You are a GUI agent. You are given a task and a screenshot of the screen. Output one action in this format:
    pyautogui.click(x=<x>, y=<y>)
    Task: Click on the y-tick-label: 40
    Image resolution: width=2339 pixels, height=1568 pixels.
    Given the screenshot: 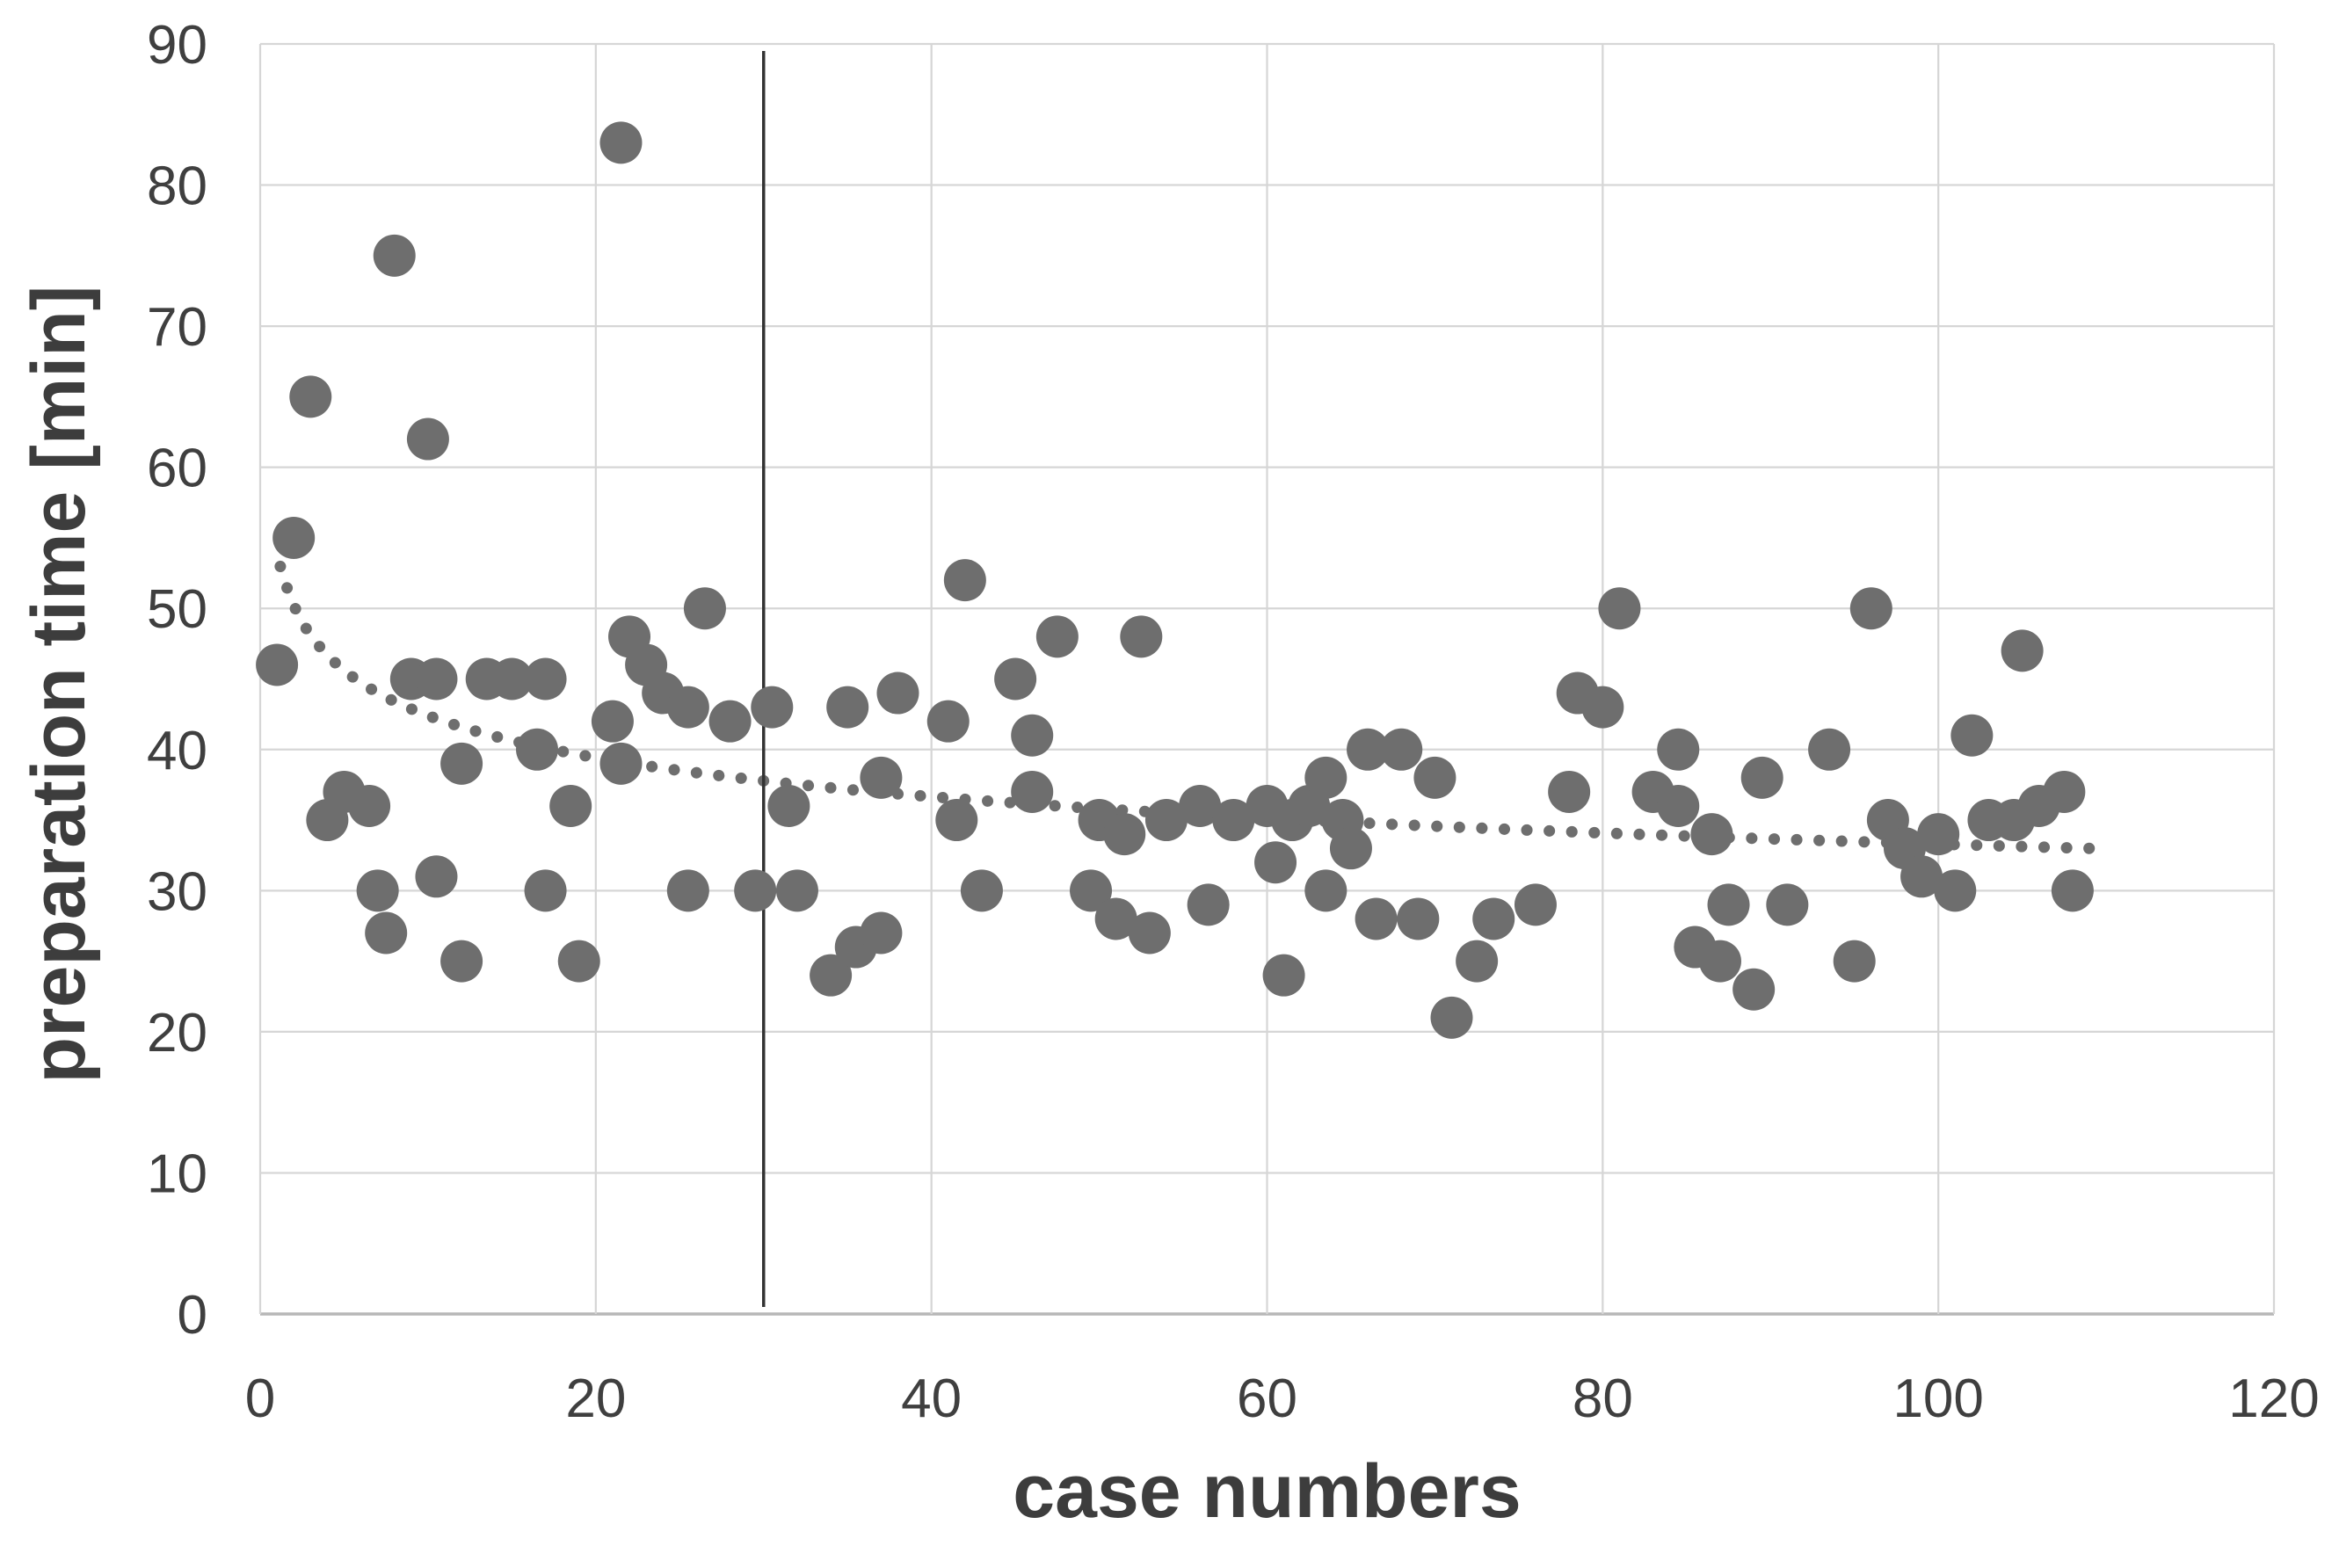 What is the action you would take?
    pyautogui.click(x=177, y=751)
    